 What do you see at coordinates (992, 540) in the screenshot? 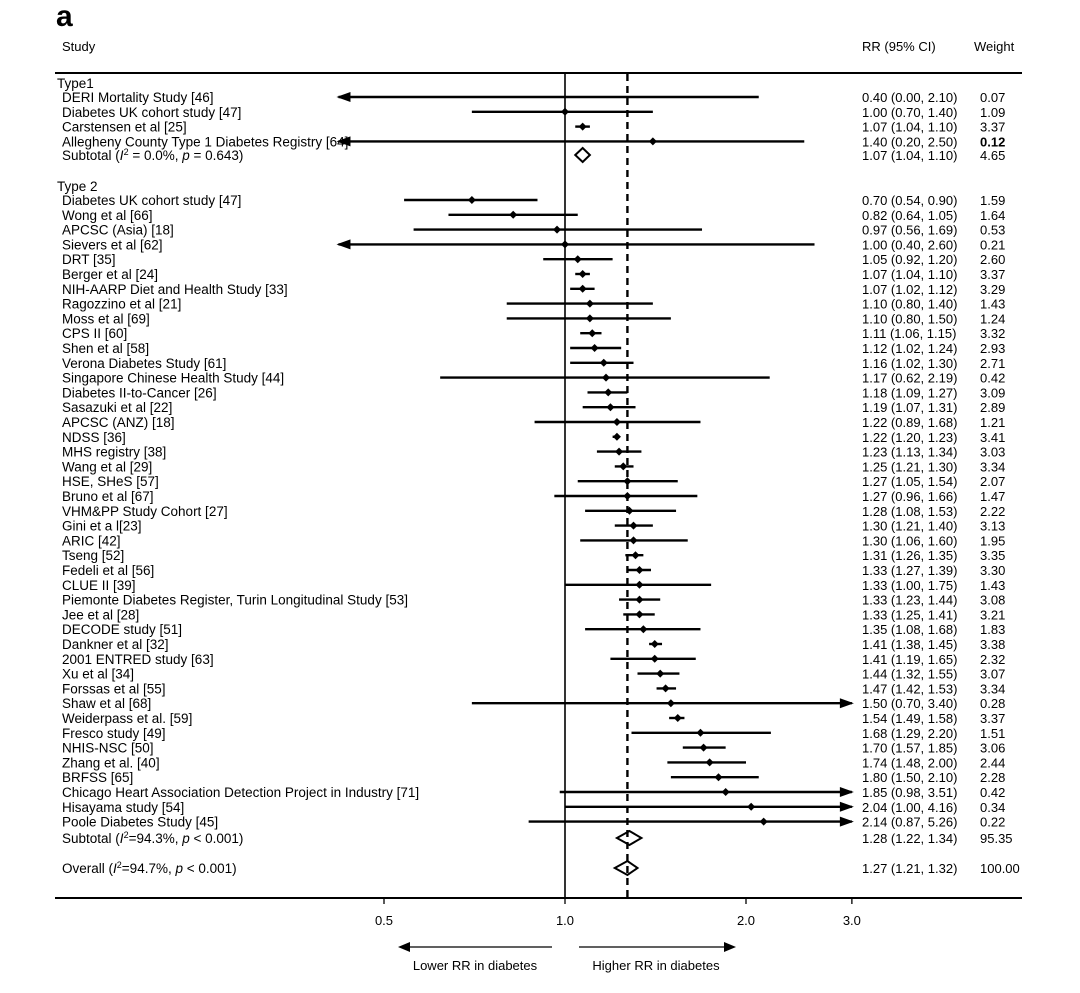
I see `weight-value: 1.95` at bounding box center [992, 540].